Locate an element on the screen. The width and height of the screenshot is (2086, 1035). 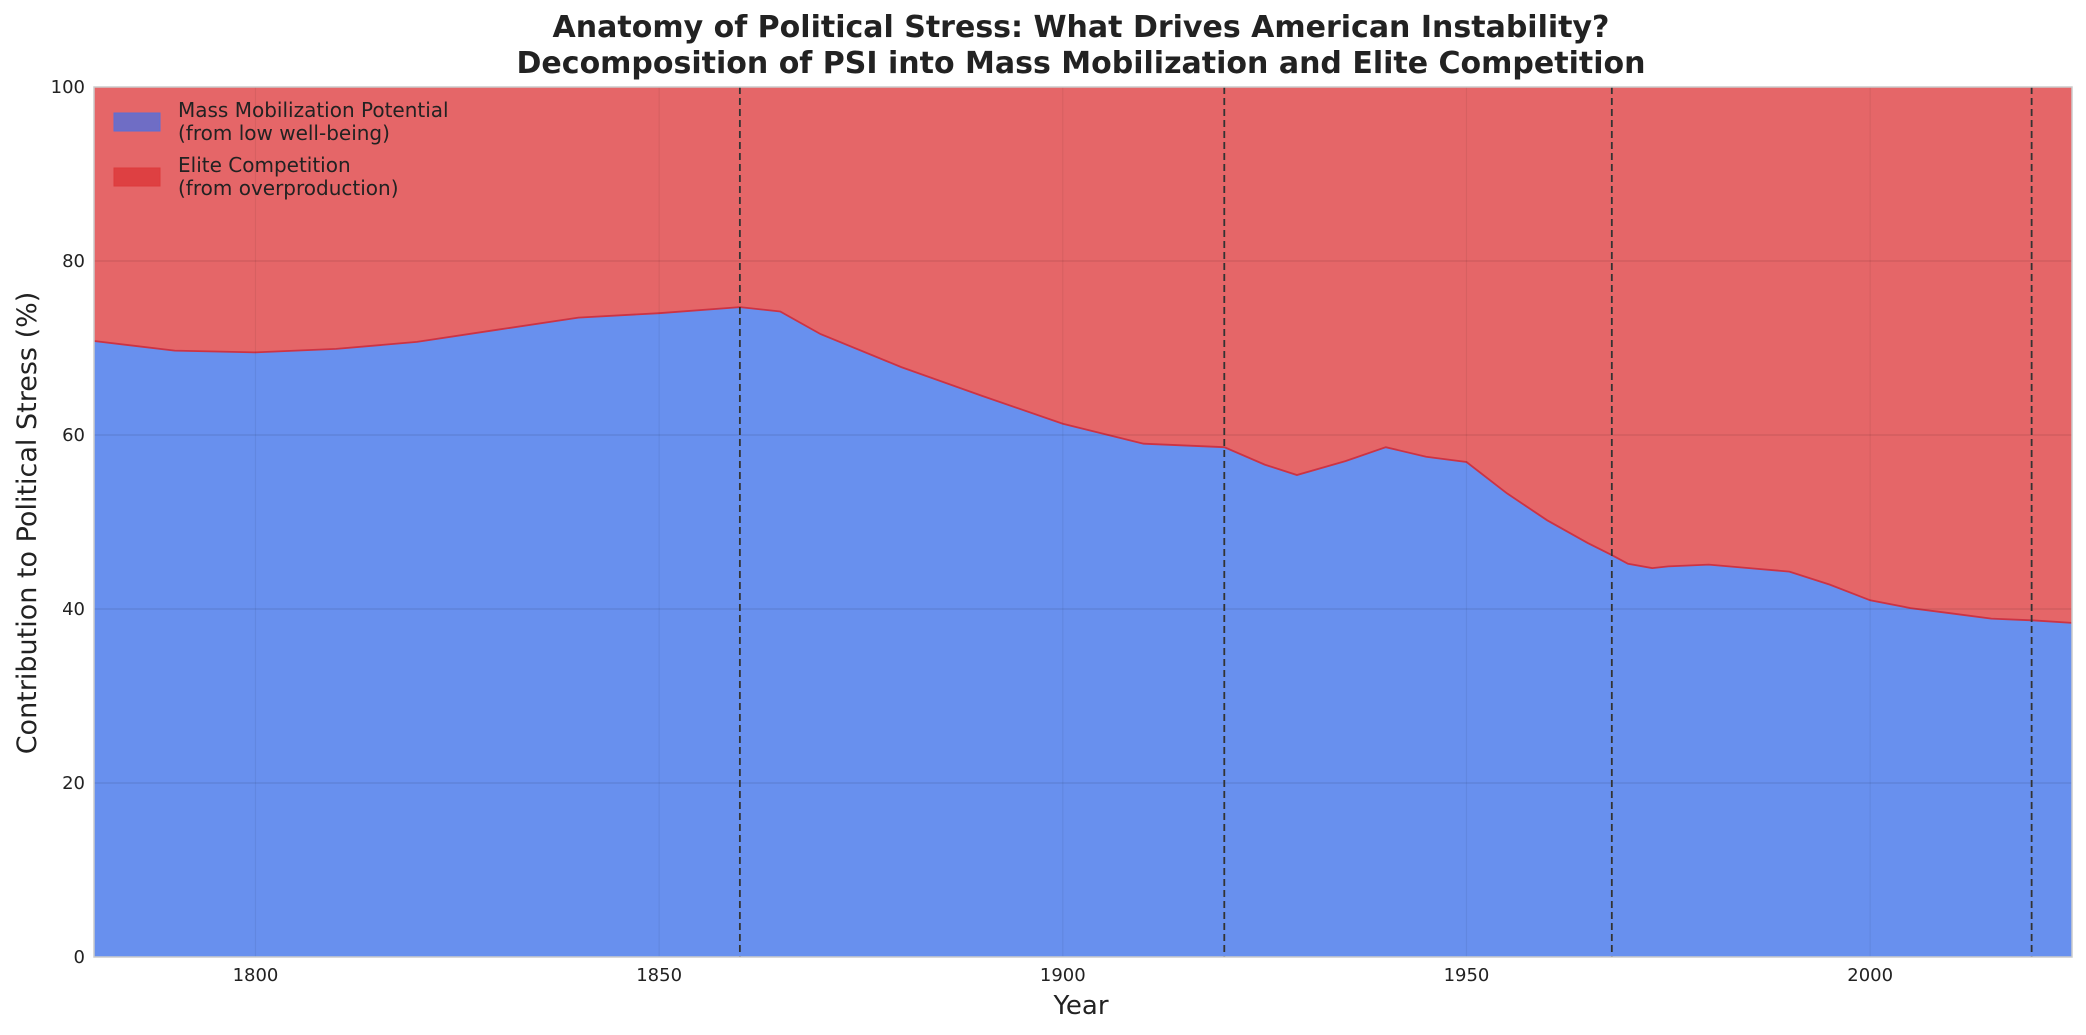
legend-entry-elite-competition: Elite Competition (from overproduction) is located at coordinates (256, 176).